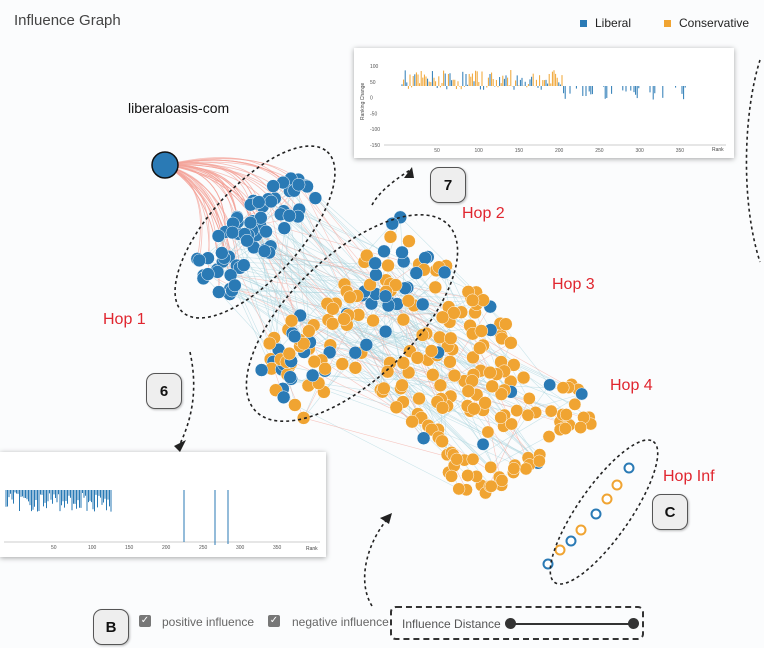  I want to click on hop2-ellipse, so click(352, 318).